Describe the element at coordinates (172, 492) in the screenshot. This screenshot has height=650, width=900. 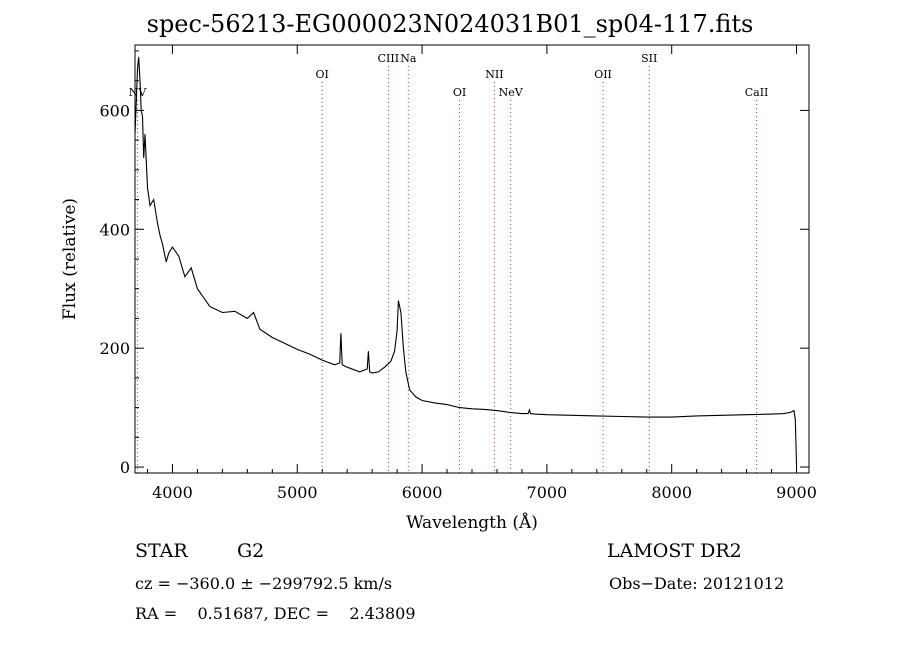
I see `x-tick-label: 4000` at that location.